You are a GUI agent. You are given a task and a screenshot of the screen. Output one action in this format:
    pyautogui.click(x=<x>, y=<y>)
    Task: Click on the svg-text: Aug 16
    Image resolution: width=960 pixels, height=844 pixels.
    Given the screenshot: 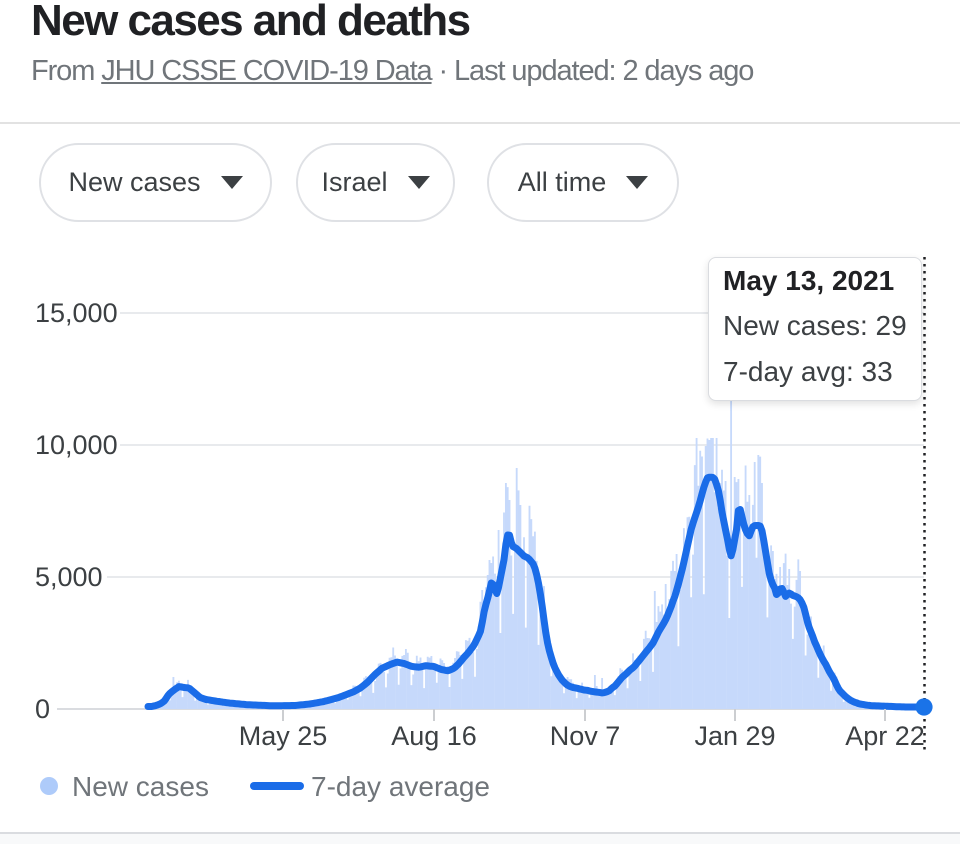 What is the action you would take?
    pyautogui.click(x=434, y=736)
    